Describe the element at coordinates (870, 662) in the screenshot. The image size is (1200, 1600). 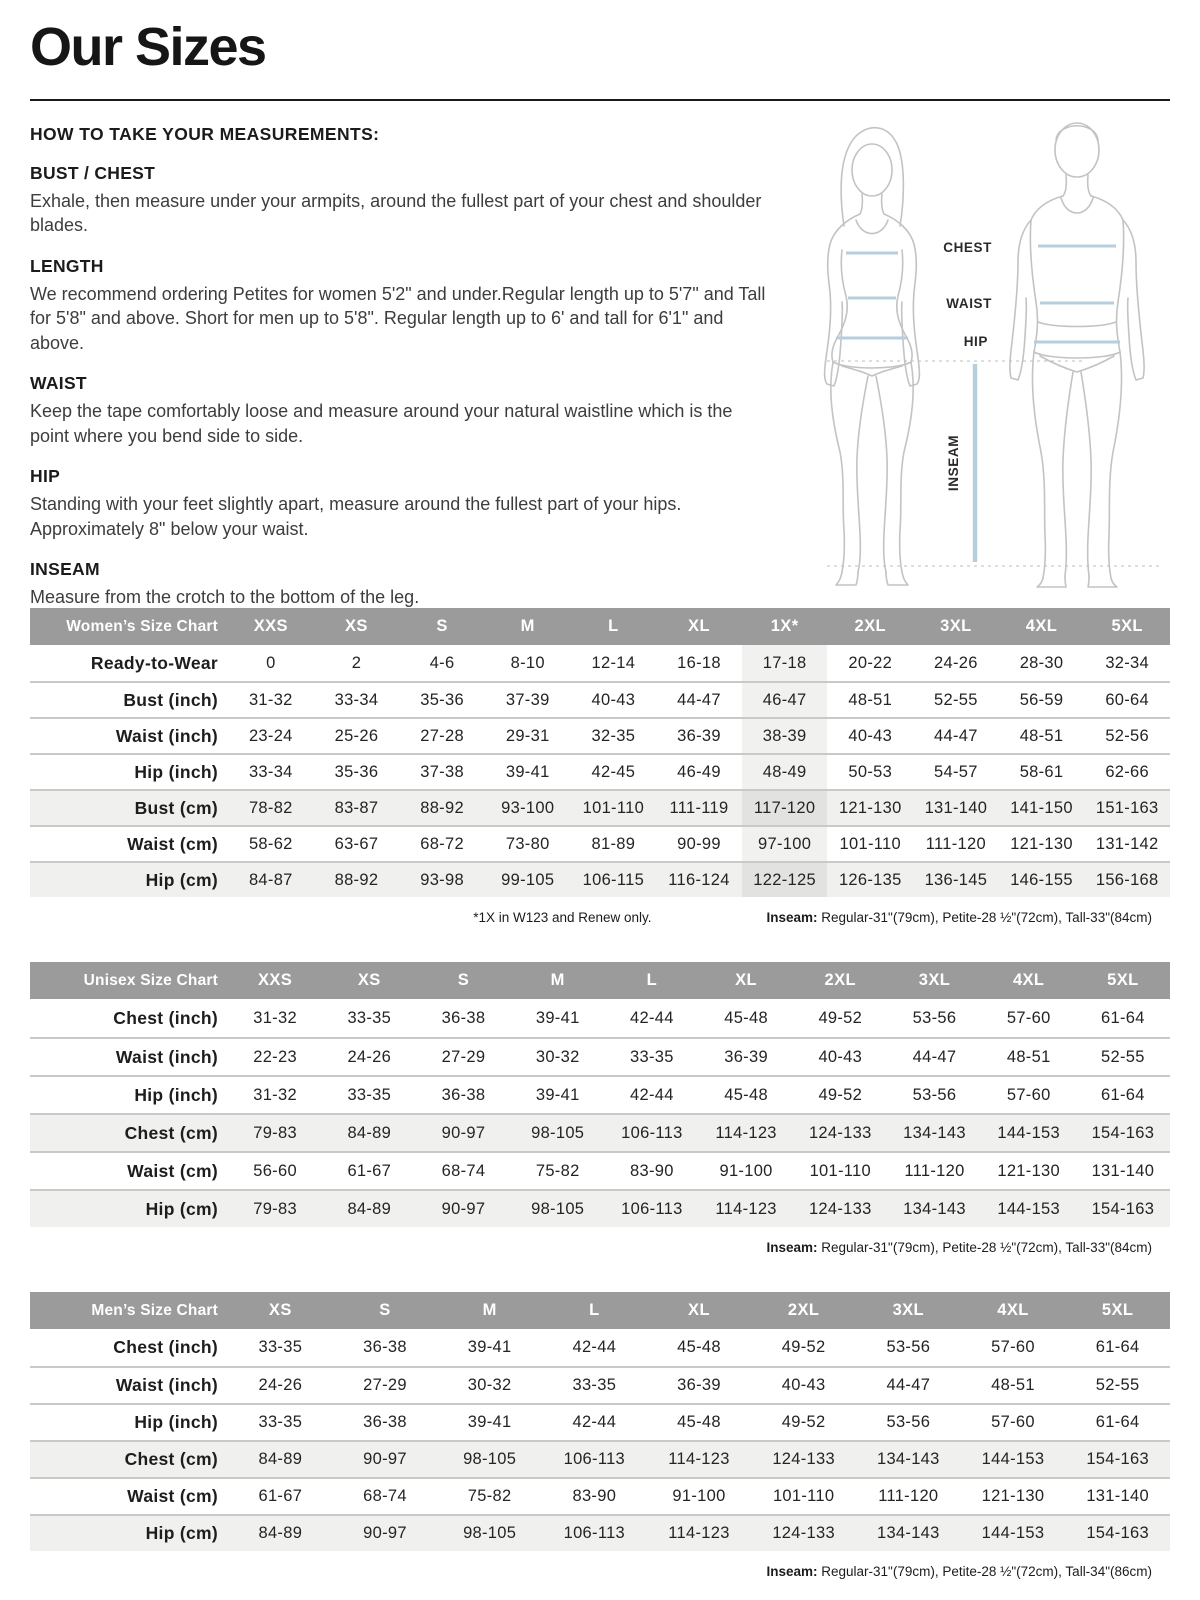
I see `size-cell: 20-22` at that location.